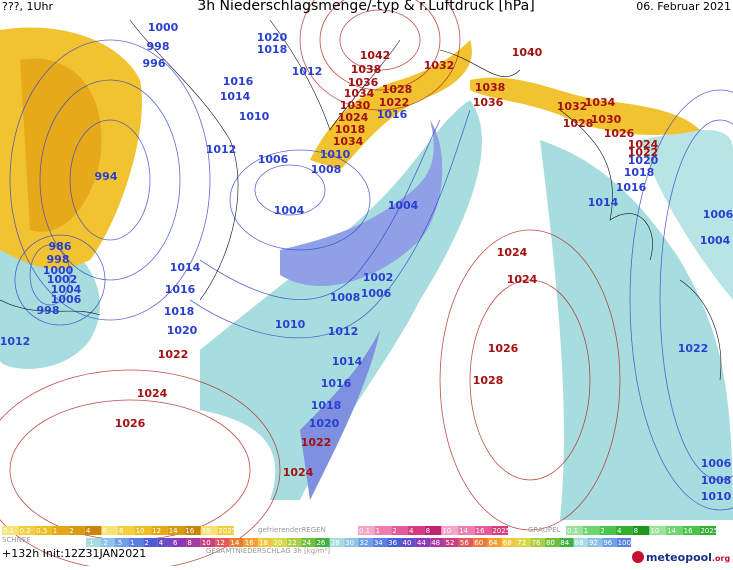  What do you see at coordinates (490, 87) in the screenshot?
I see `high-pressure-label: 1038` at bounding box center [490, 87].